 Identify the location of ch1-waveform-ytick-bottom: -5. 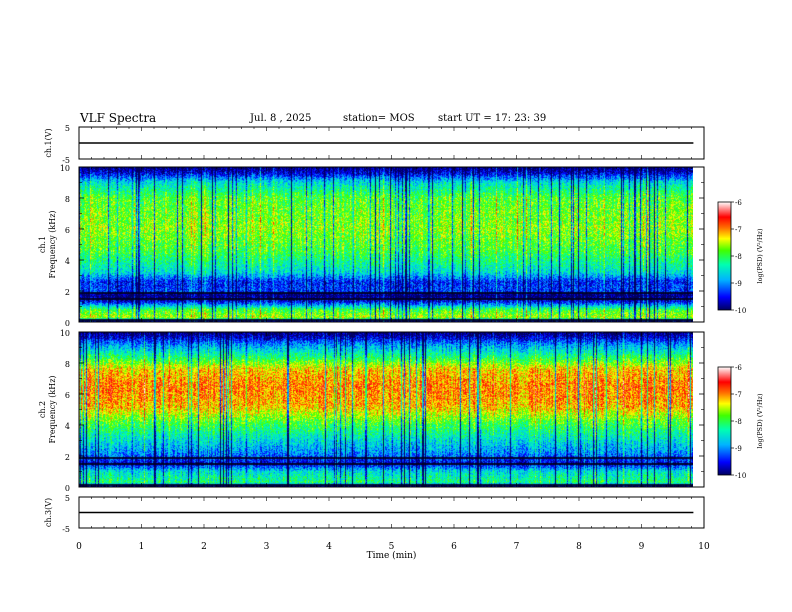
(66, 160).